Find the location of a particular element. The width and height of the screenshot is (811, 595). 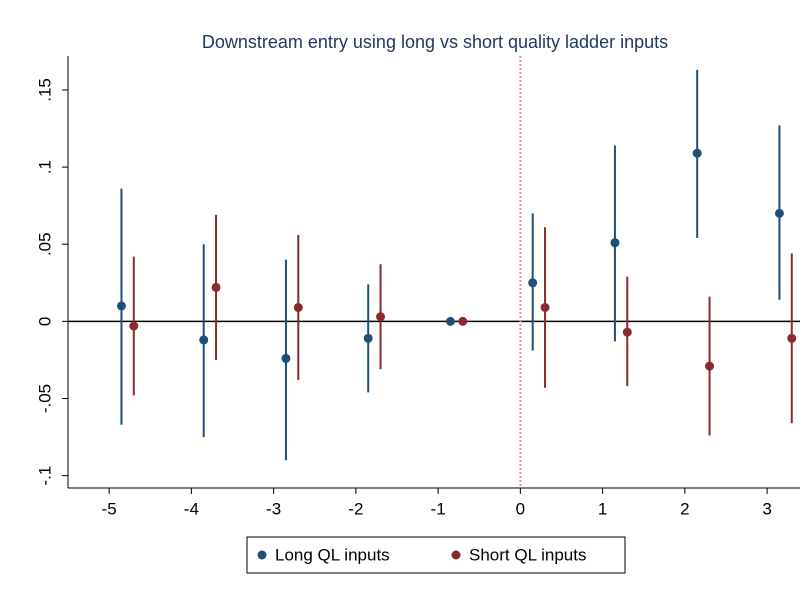

legend is located at coordinates (436, 555).